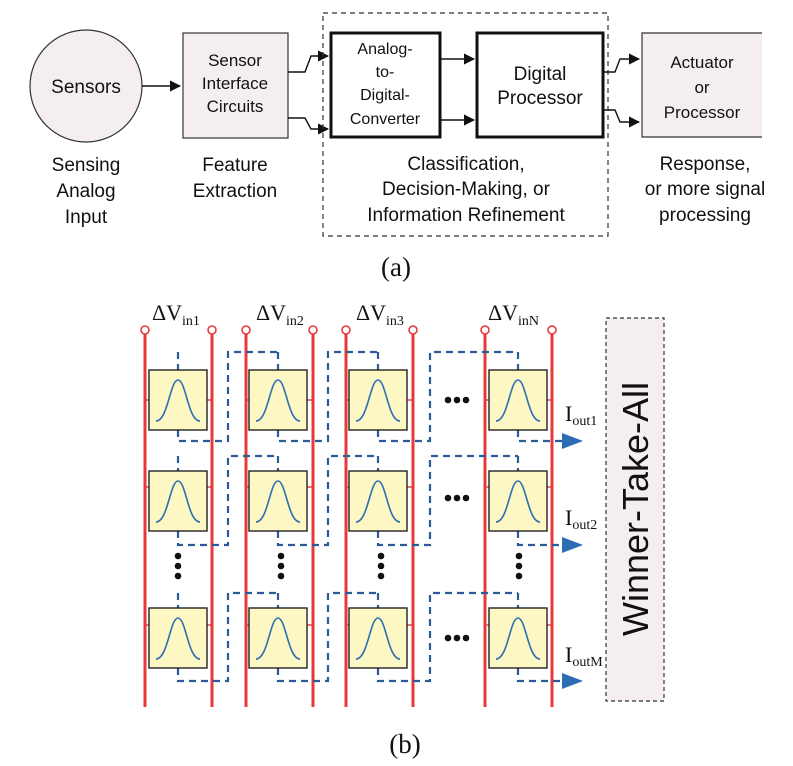 The image size is (793, 766). What do you see at coordinates (404, 744) in the screenshot?
I see `caption-b: (b)` at bounding box center [404, 744].